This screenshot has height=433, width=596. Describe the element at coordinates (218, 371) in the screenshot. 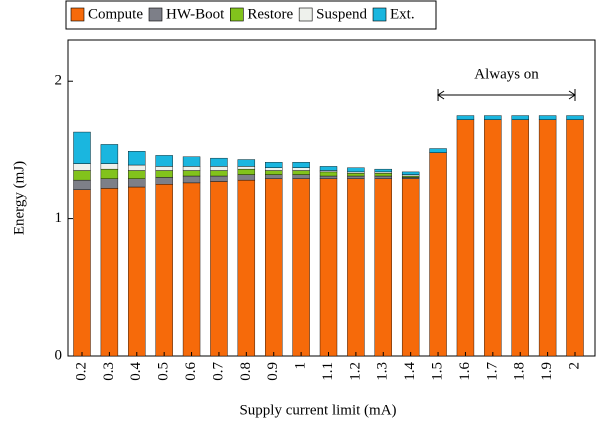

I see `x-tick-label: 0.7` at that location.